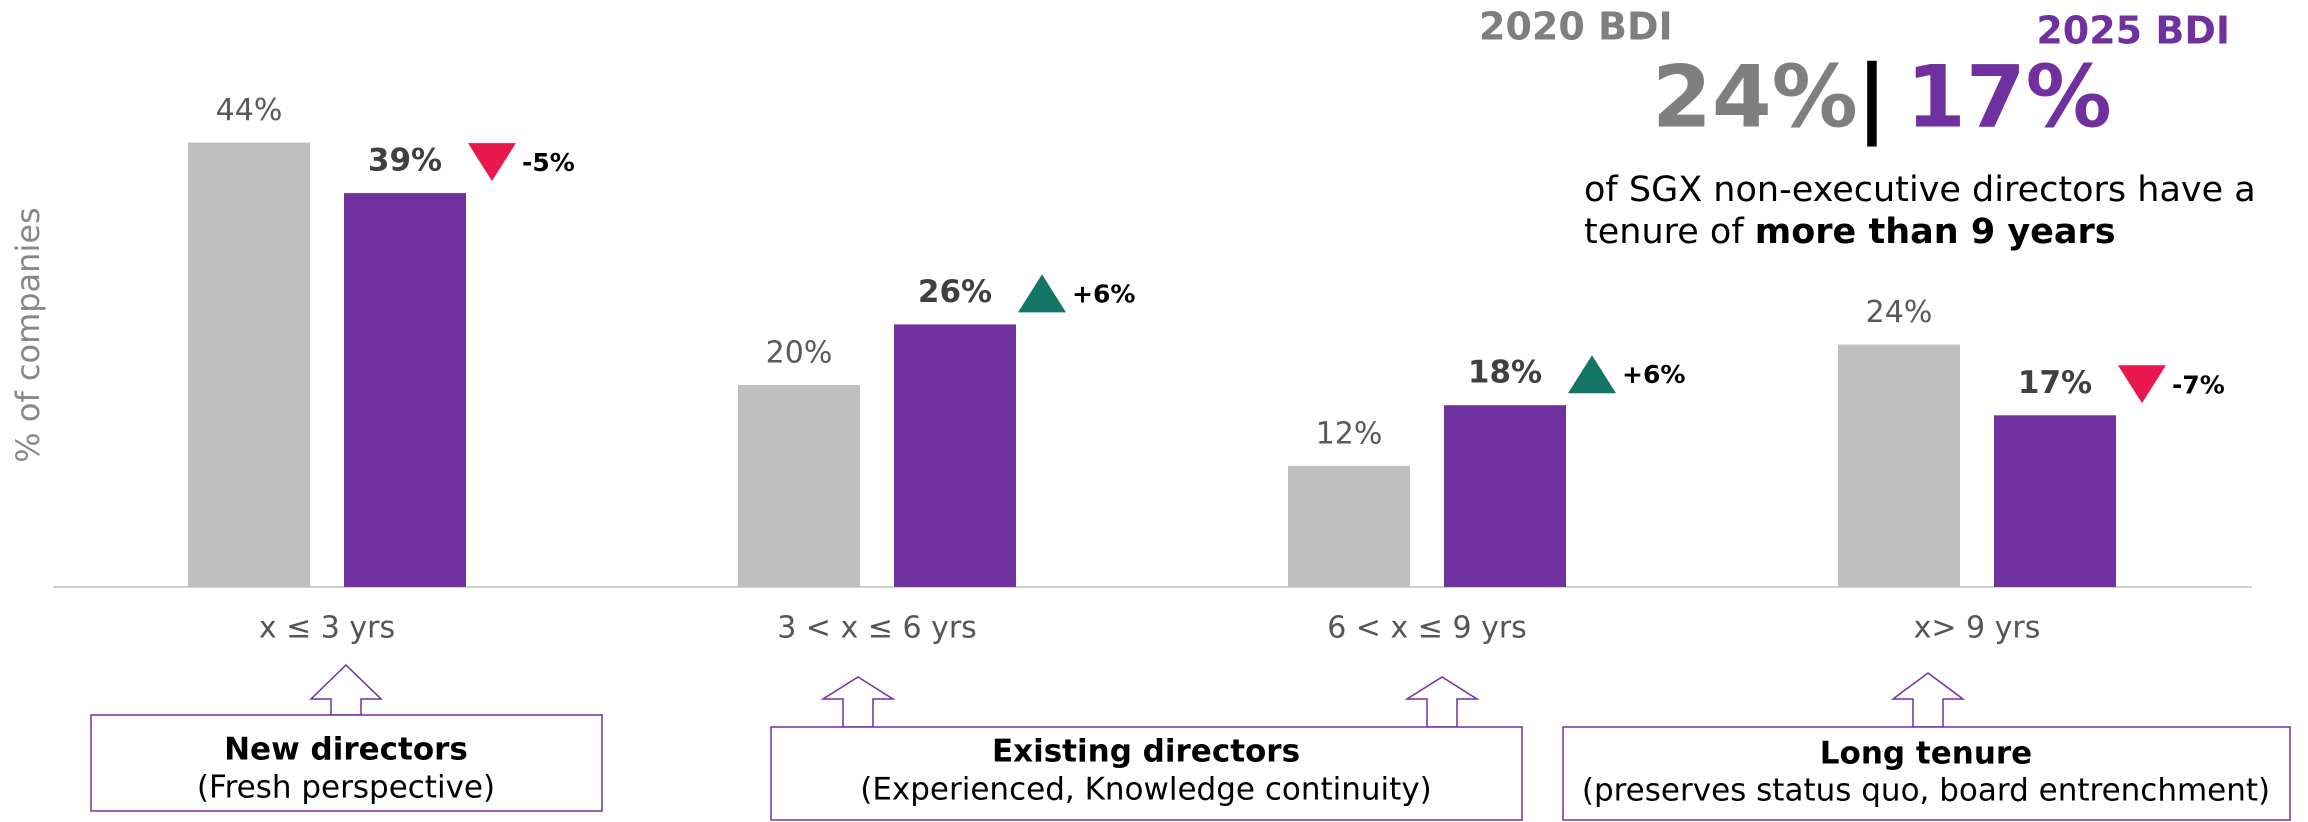 The image size is (2308, 822). What do you see at coordinates (2055, 383) in the screenshot?
I see `value-label: 17%` at bounding box center [2055, 383].